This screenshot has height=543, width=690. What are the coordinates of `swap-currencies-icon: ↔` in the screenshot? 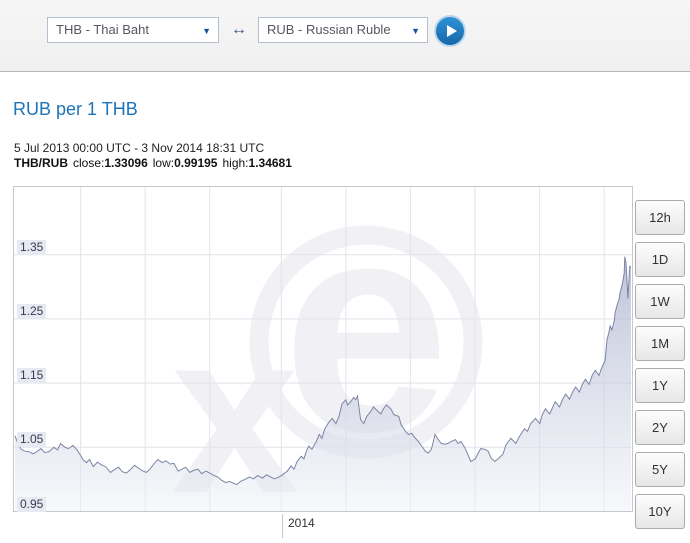 It's located at (239, 30).